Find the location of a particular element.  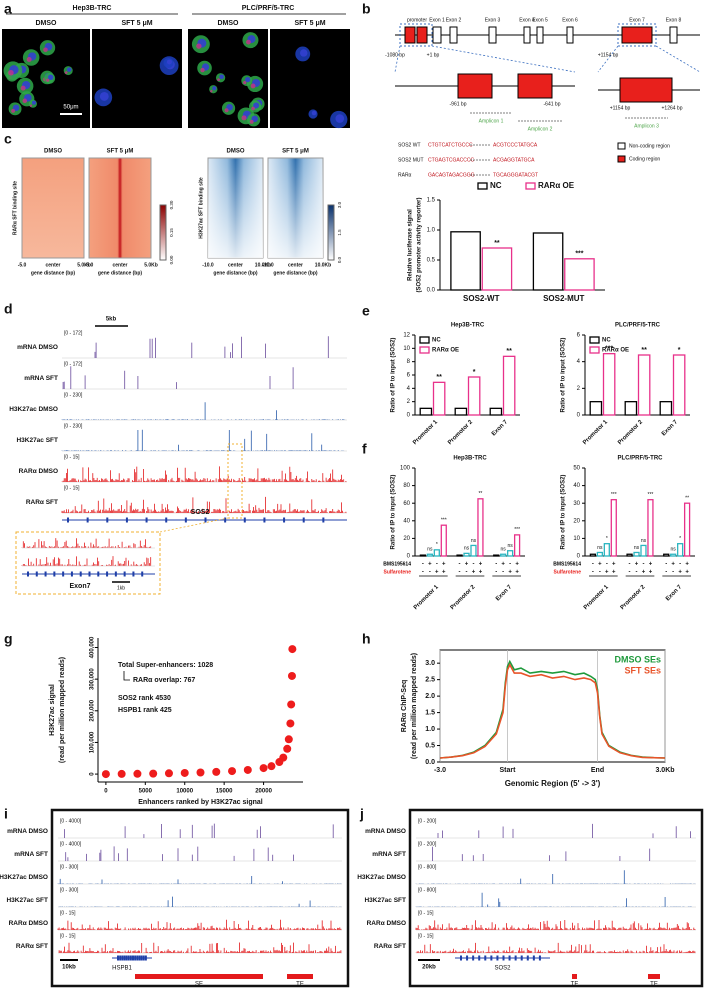

region-bar is located at coordinates (199, 976).